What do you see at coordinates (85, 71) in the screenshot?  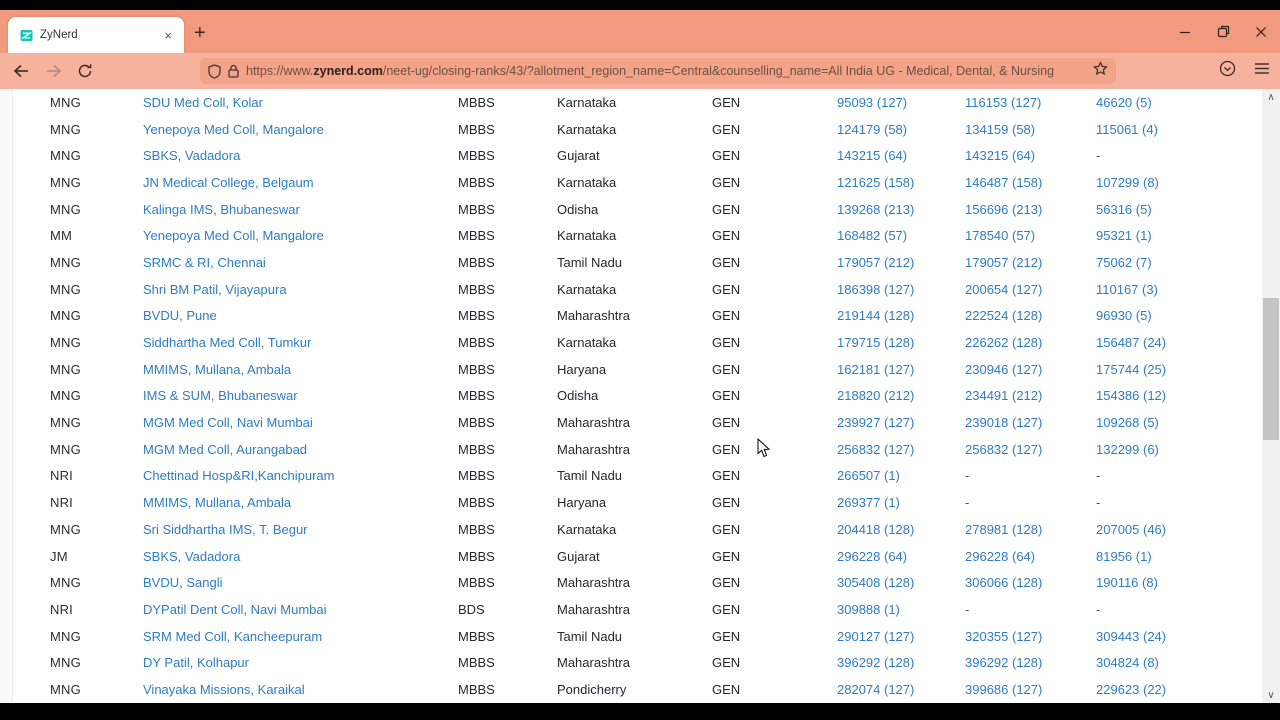 I see `reload-icon` at bounding box center [85, 71].